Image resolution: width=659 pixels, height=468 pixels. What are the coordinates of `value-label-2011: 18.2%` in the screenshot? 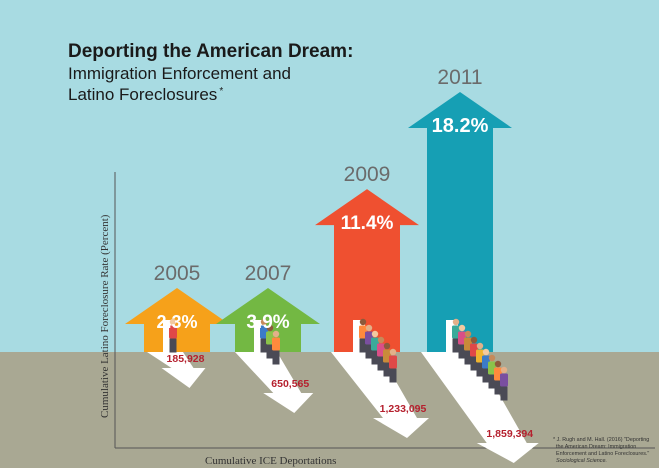 It's located at (460, 126).